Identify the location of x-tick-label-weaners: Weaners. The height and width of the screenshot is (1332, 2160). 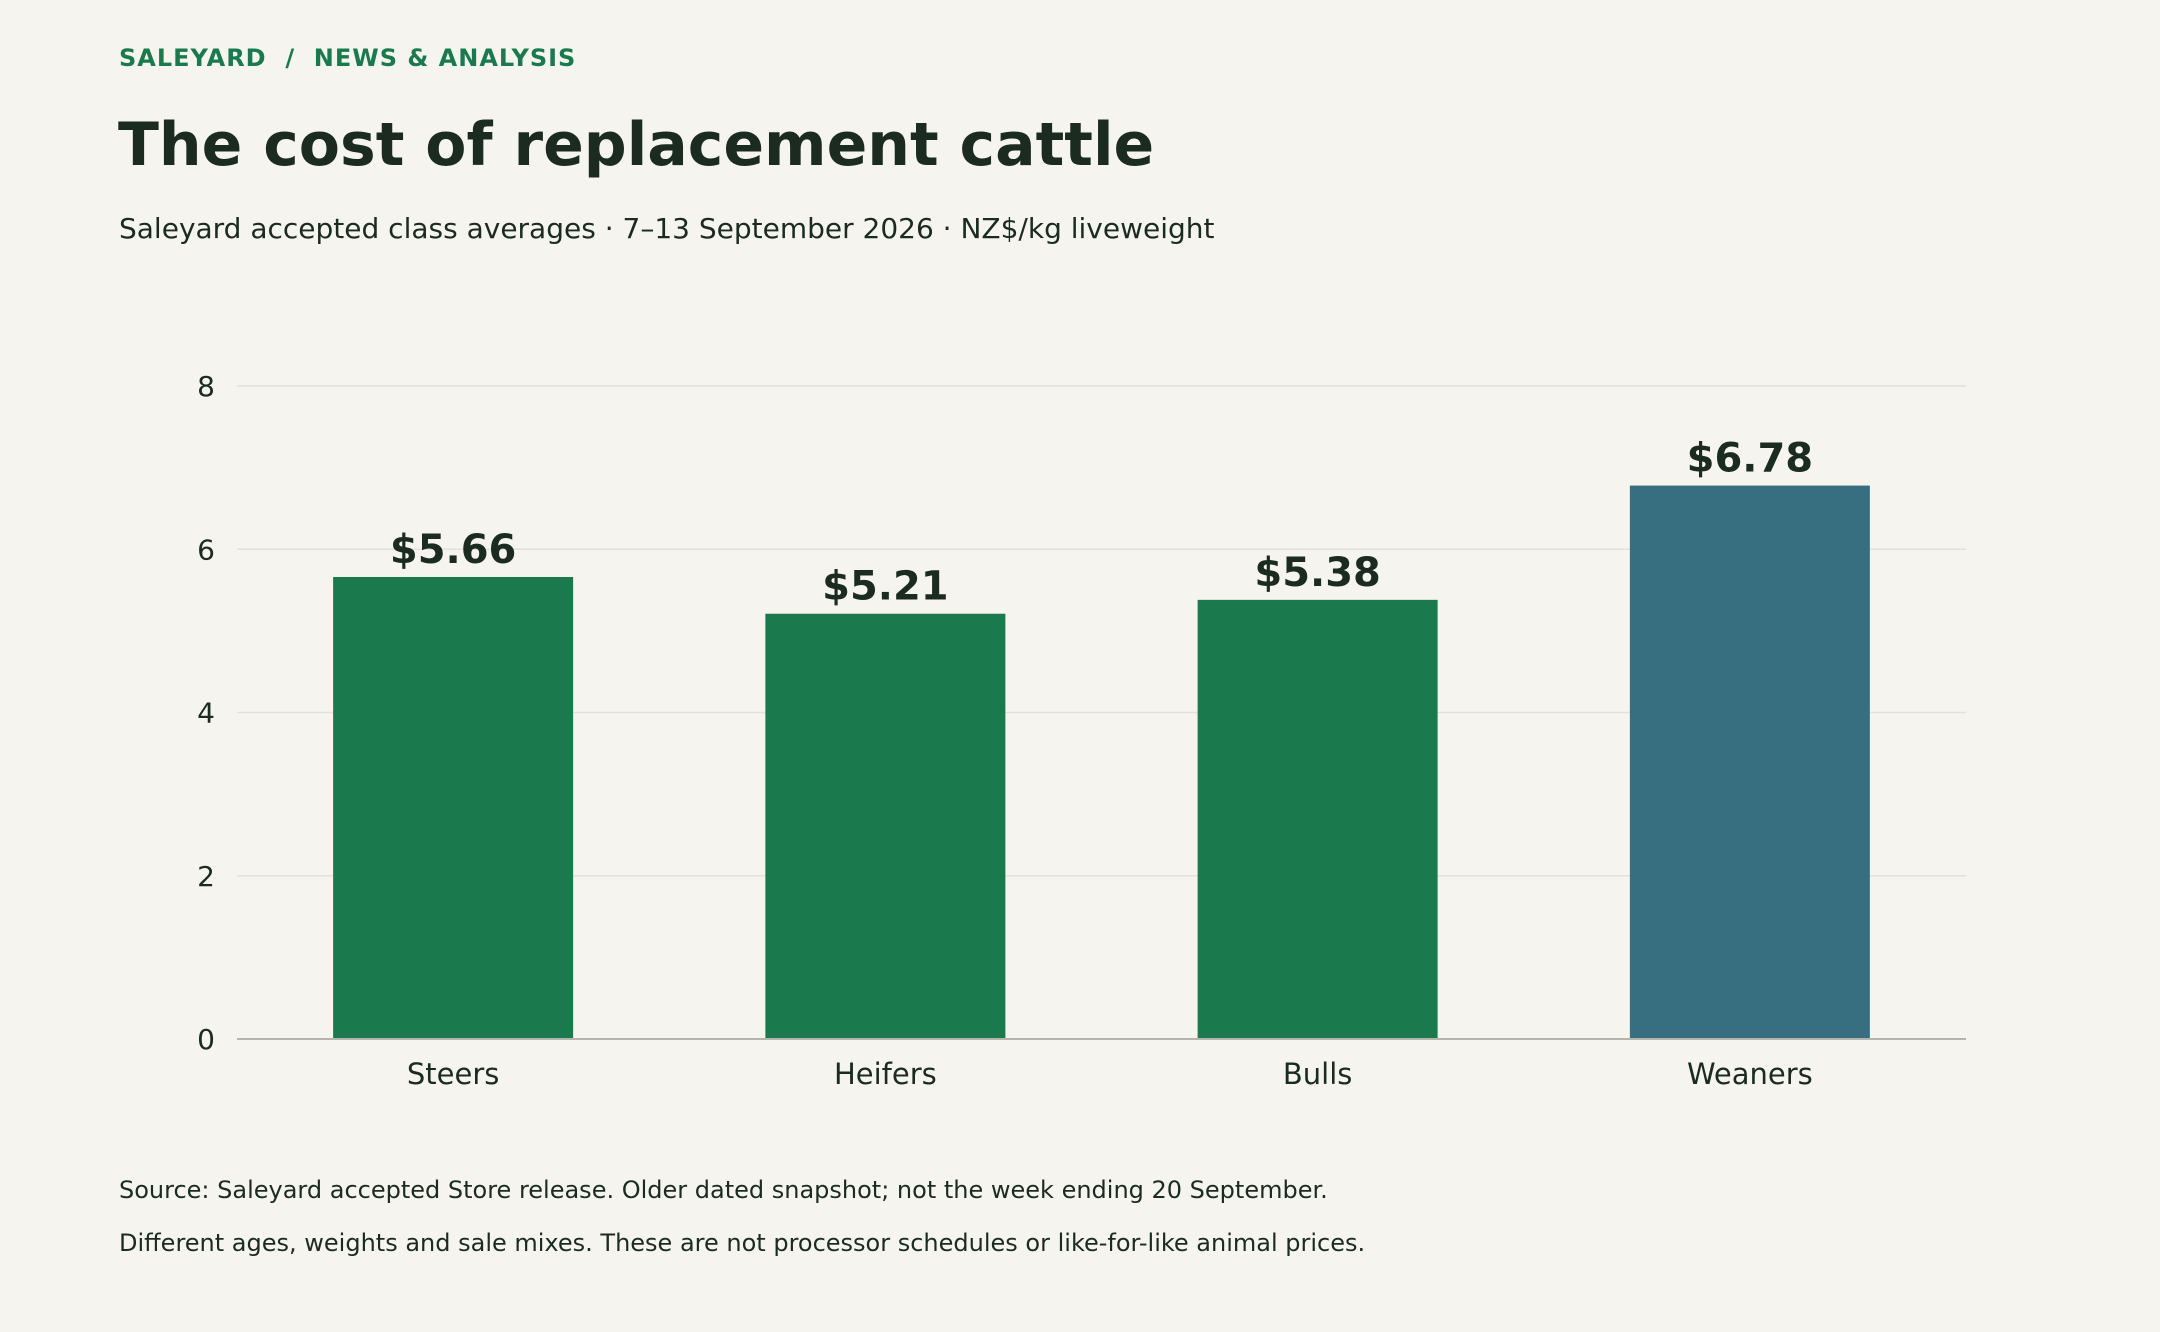
(1750, 1074).